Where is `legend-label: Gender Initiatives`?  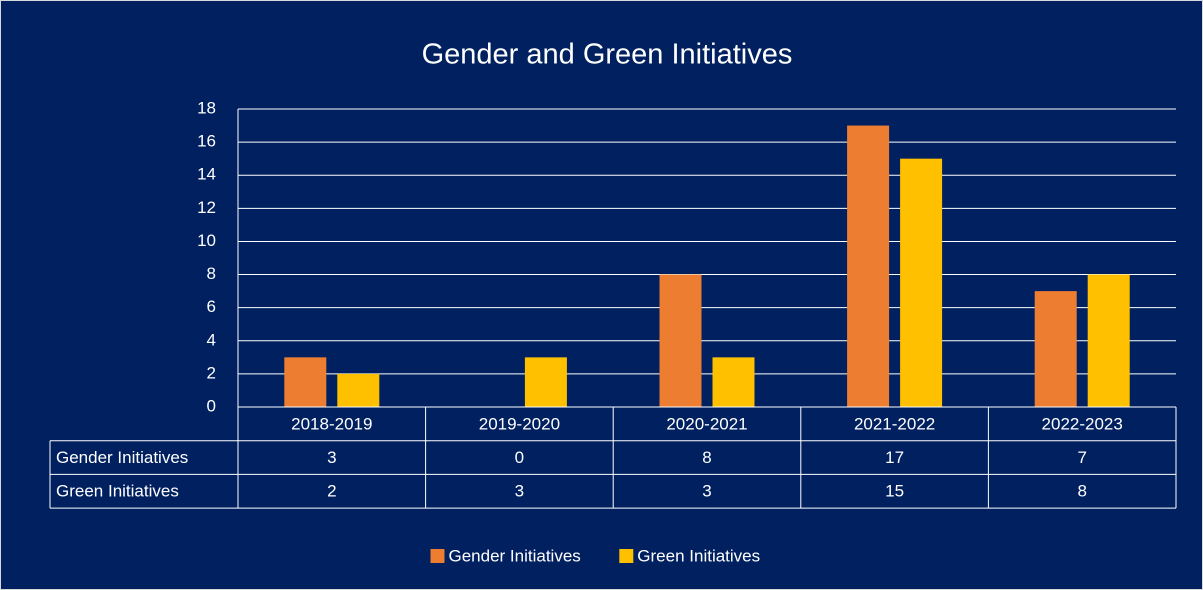 legend-label: Gender Initiatives is located at coordinates (515, 555).